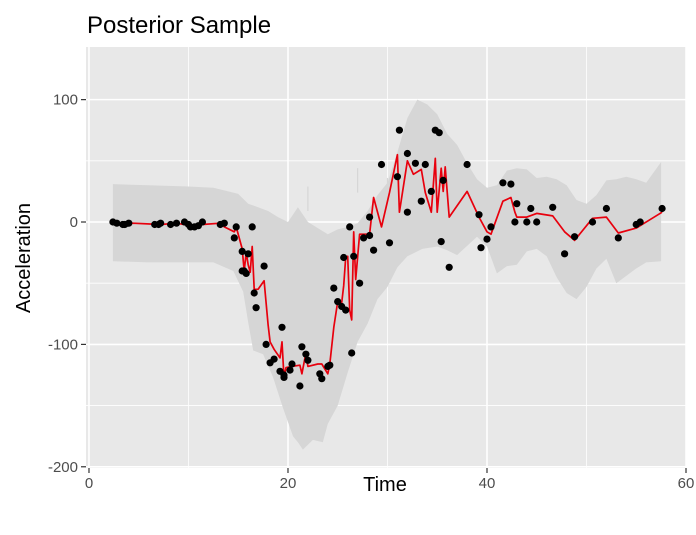  Describe the element at coordinates (179, 25) in the screenshot. I see `chart-title: Posterior Sample` at that location.